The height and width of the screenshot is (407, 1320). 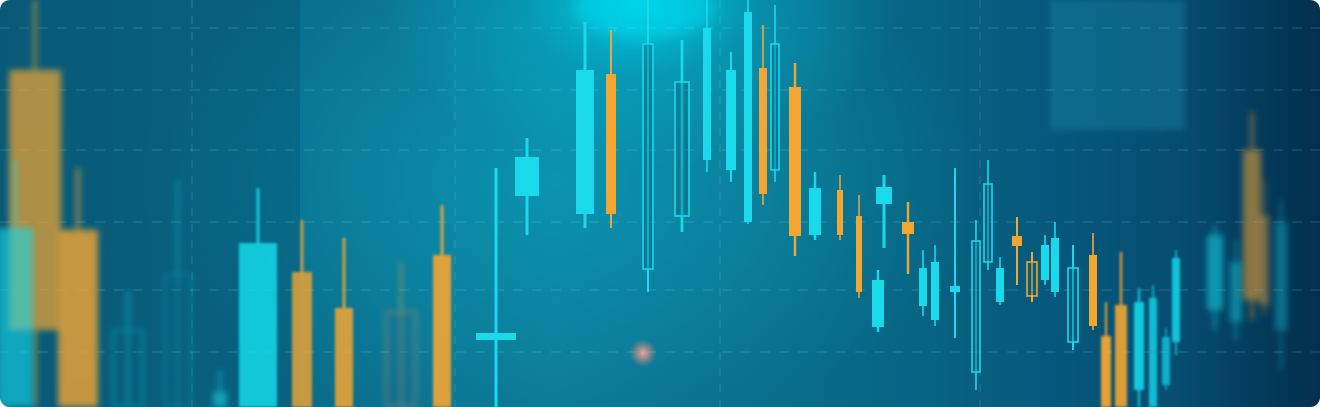 What do you see at coordinates (1117, 65) in the screenshot?
I see `bg-panel` at bounding box center [1117, 65].